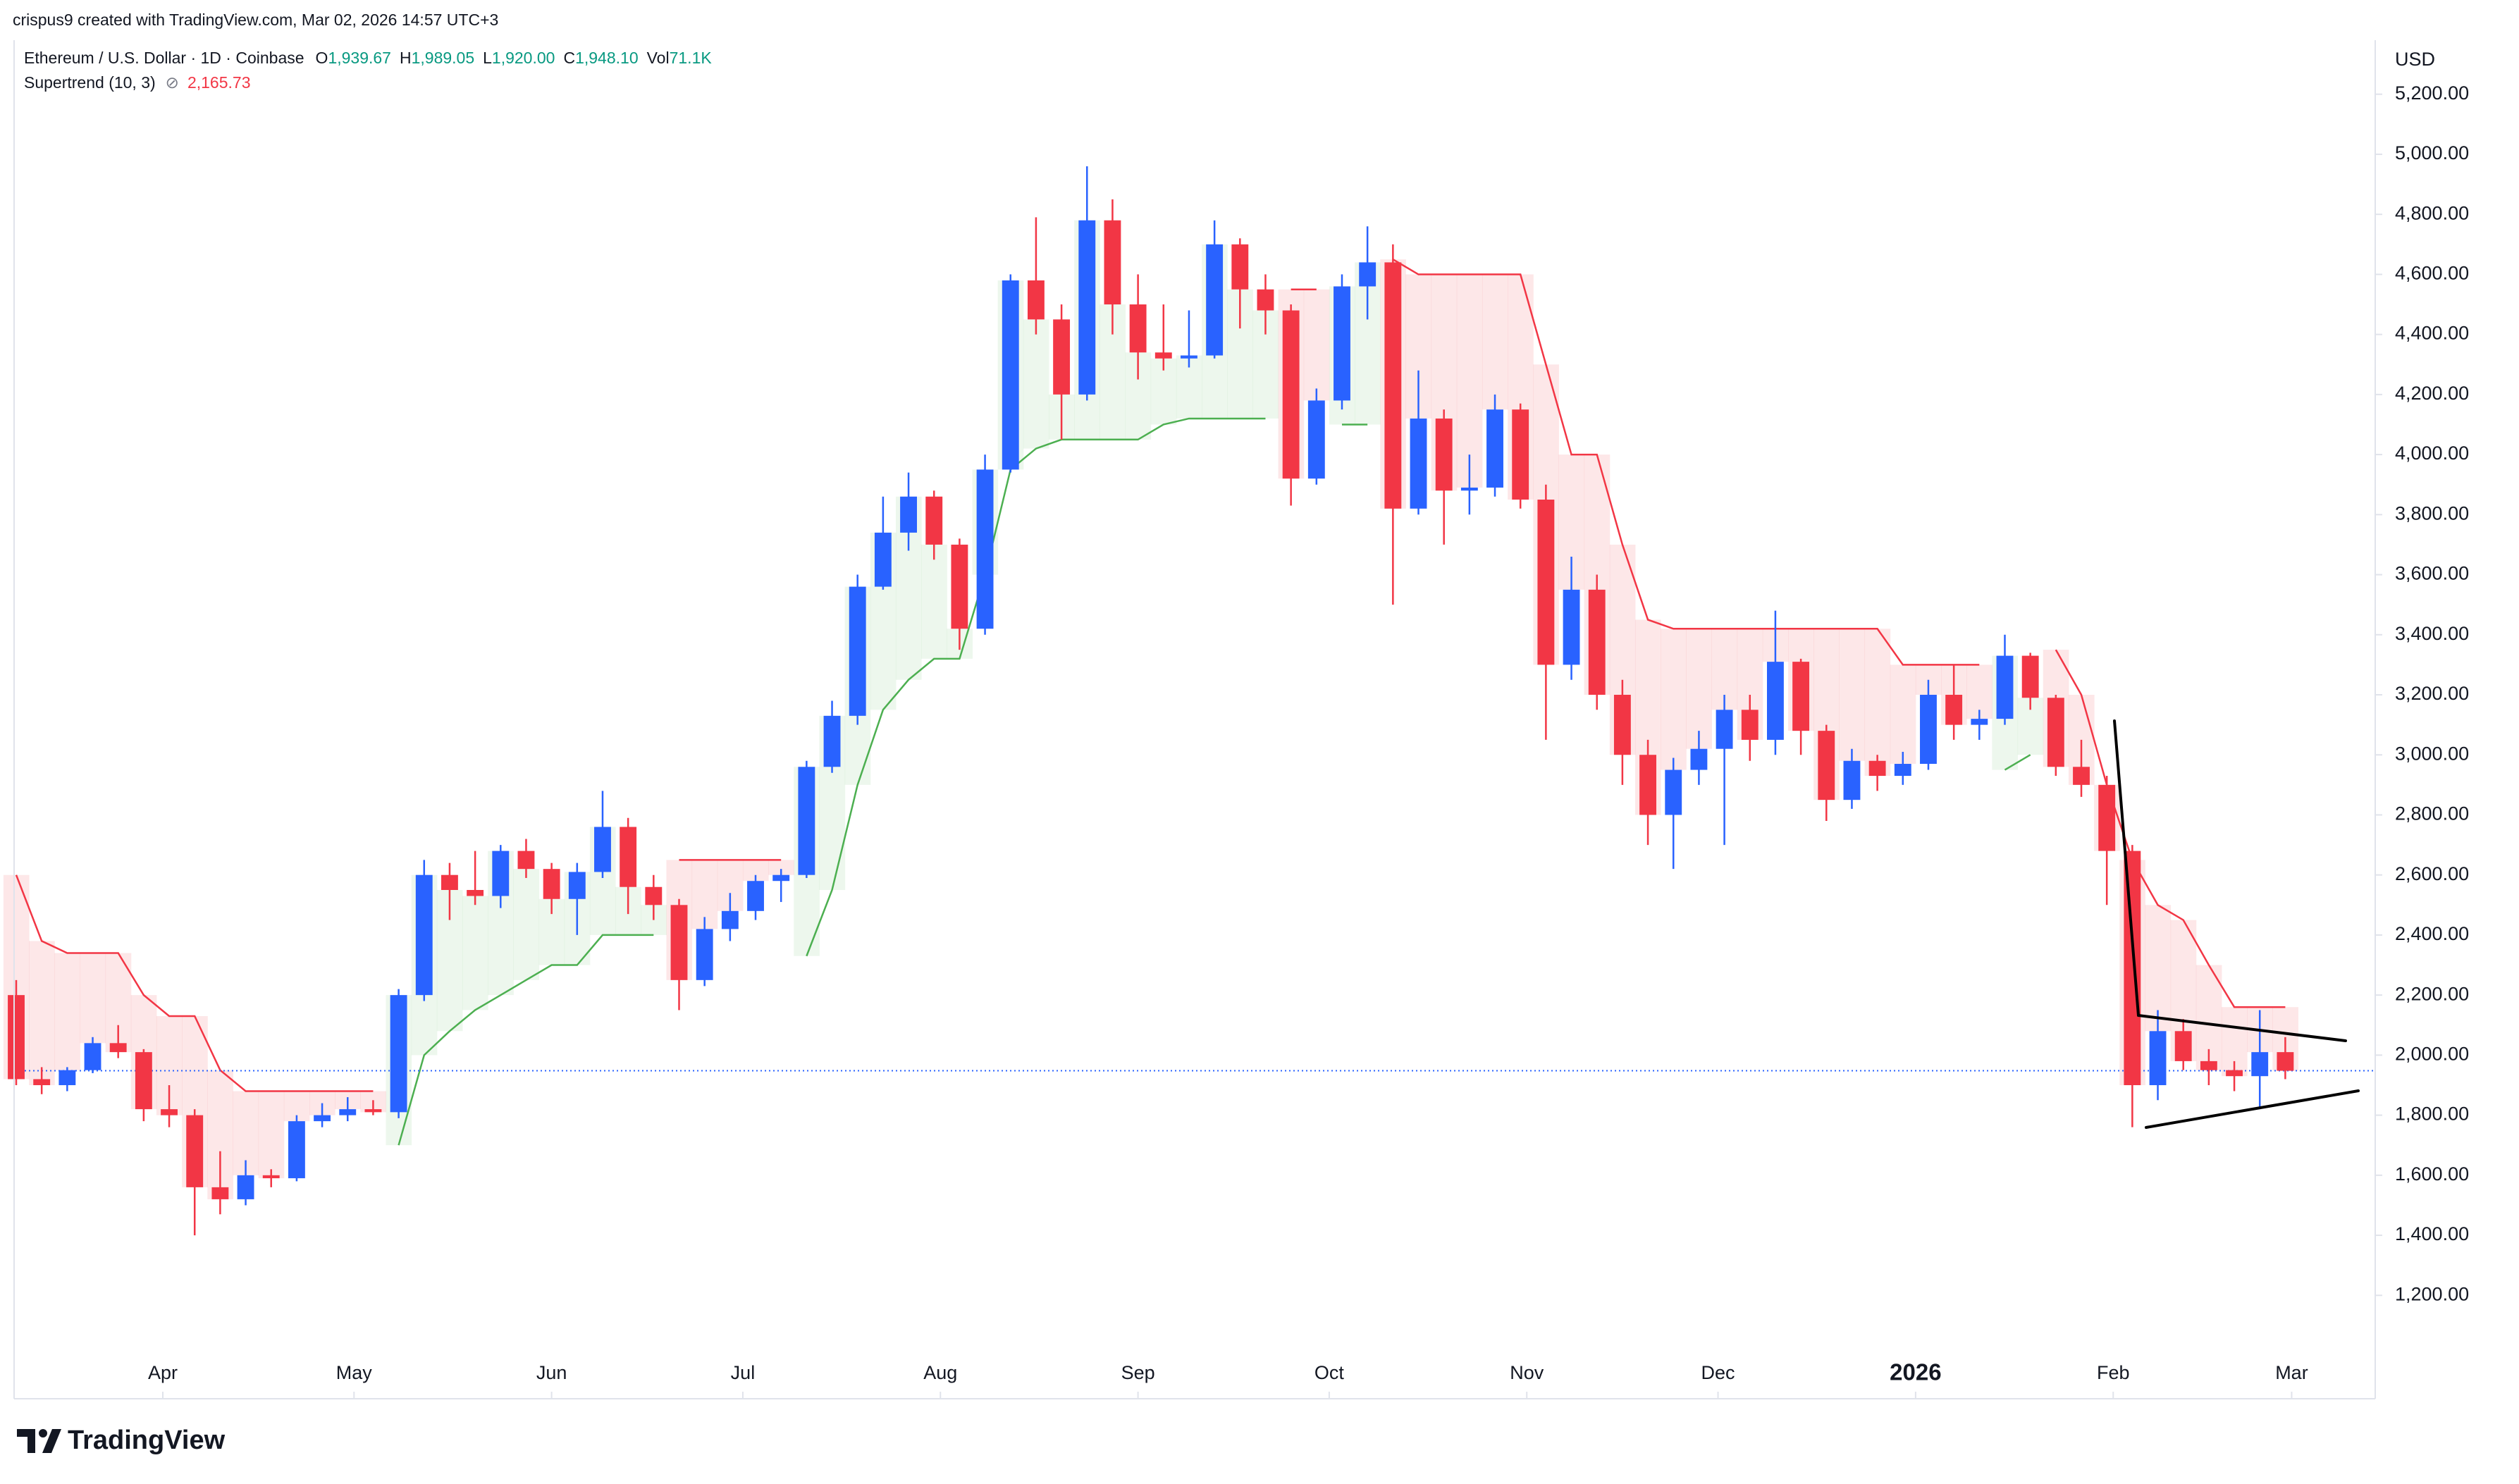  Describe the element at coordinates (523, 58) in the screenshot. I see `ohlc-value: 1,920.00` at that location.